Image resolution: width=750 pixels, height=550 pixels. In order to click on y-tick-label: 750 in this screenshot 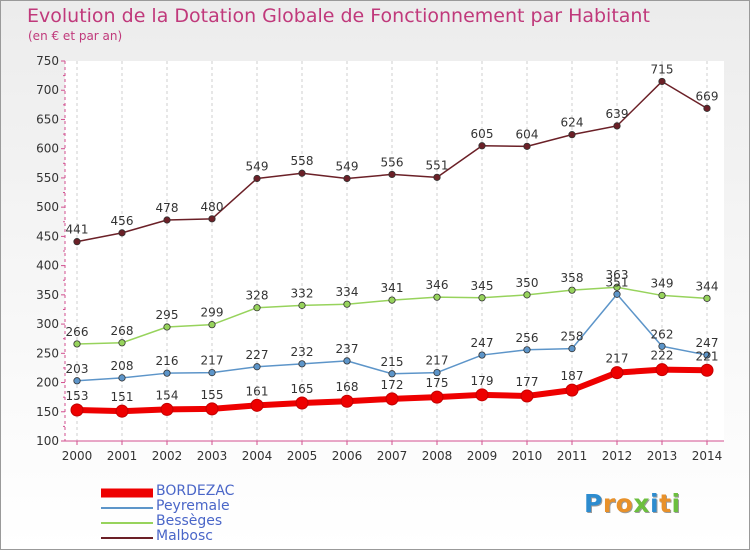, I will do `click(47, 61)`.